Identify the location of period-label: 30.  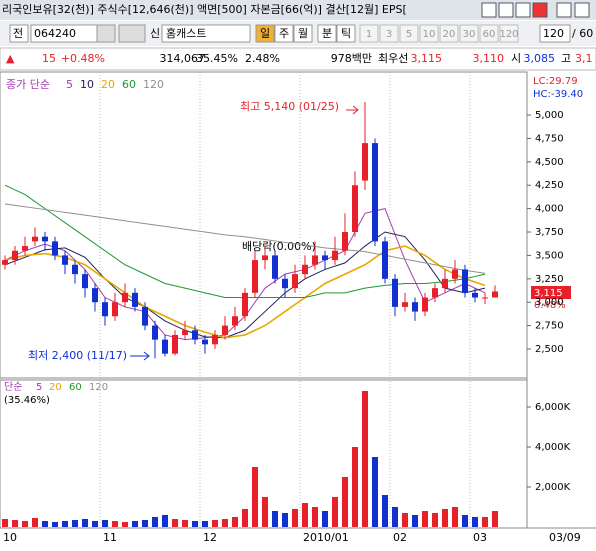
(469, 34).